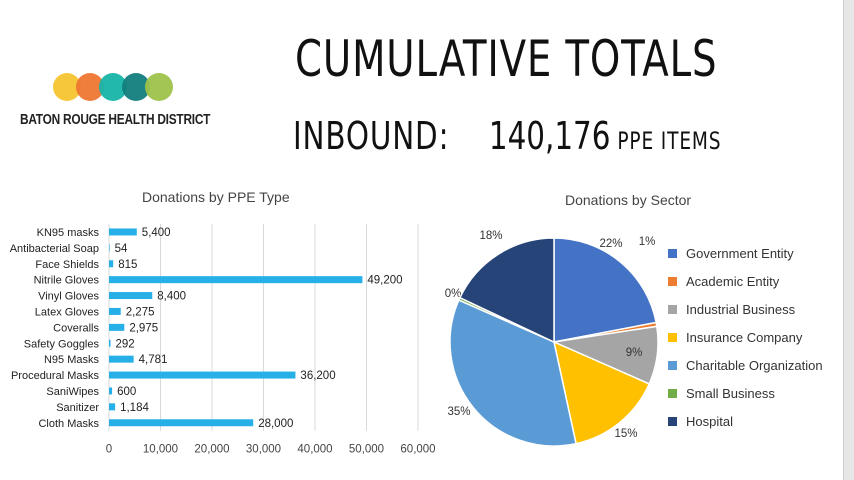  What do you see at coordinates (628, 200) in the screenshot?
I see `pie-chart-title: Donations by Sector` at bounding box center [628, 200].